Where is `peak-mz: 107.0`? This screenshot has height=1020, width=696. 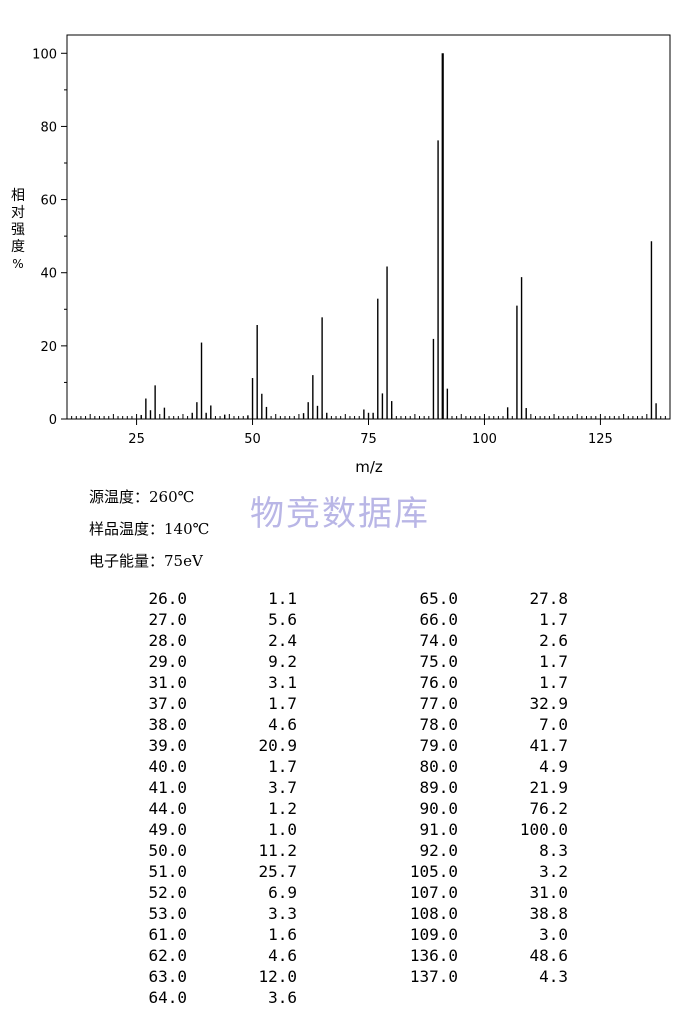 peak-mz: 107.0 is located at coordinates (433, 892).